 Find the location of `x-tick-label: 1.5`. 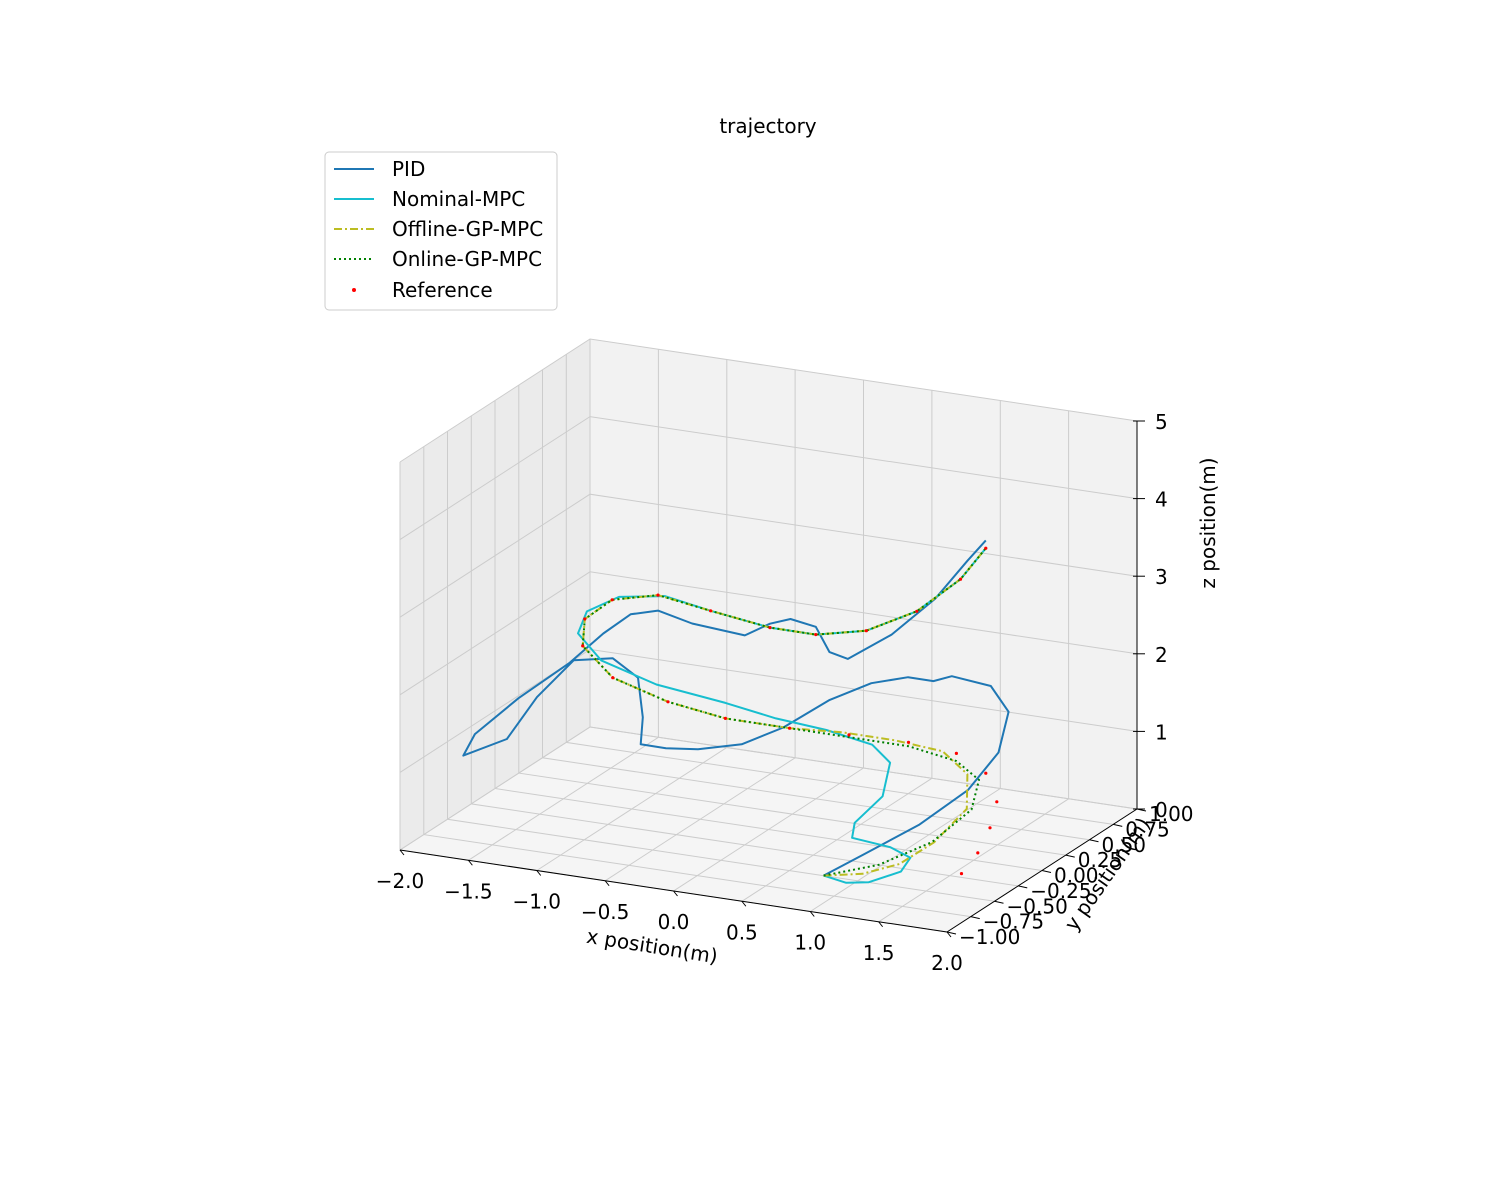

x-tick-label: 1.5 is located at coordinates (879, 953).